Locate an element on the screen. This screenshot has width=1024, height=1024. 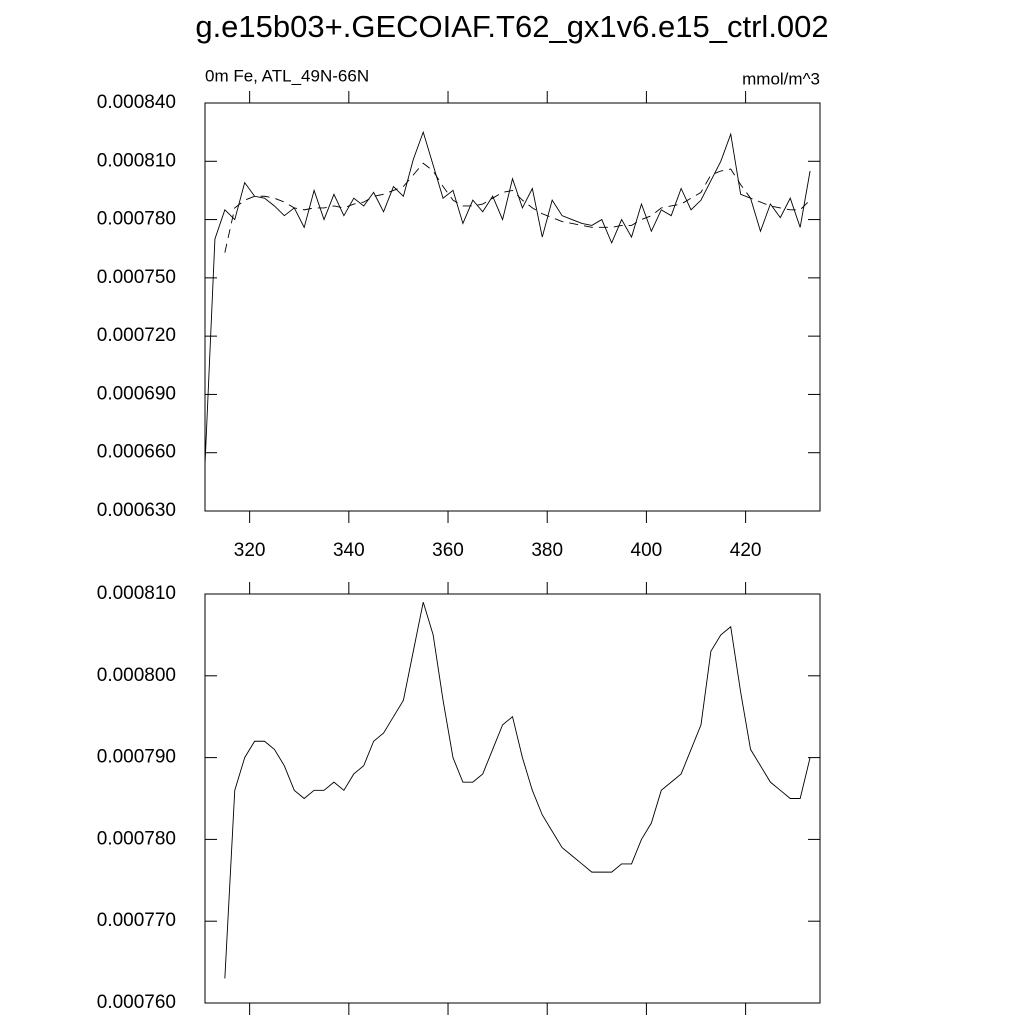
x-tick-label: 360 is located at coordinates (448, 550).